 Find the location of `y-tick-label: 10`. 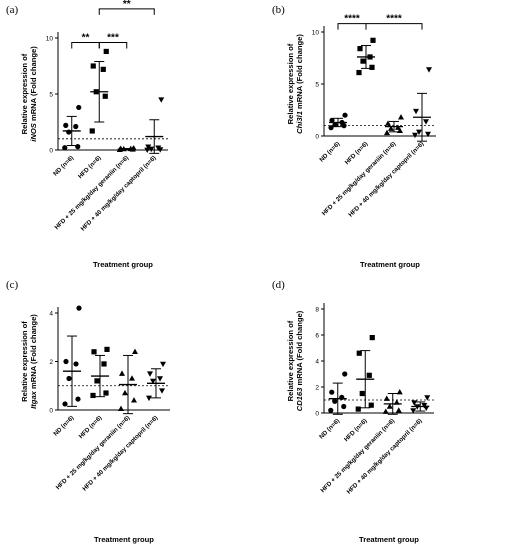

y-tick-label: 10 is located at coordinates (316, 32).